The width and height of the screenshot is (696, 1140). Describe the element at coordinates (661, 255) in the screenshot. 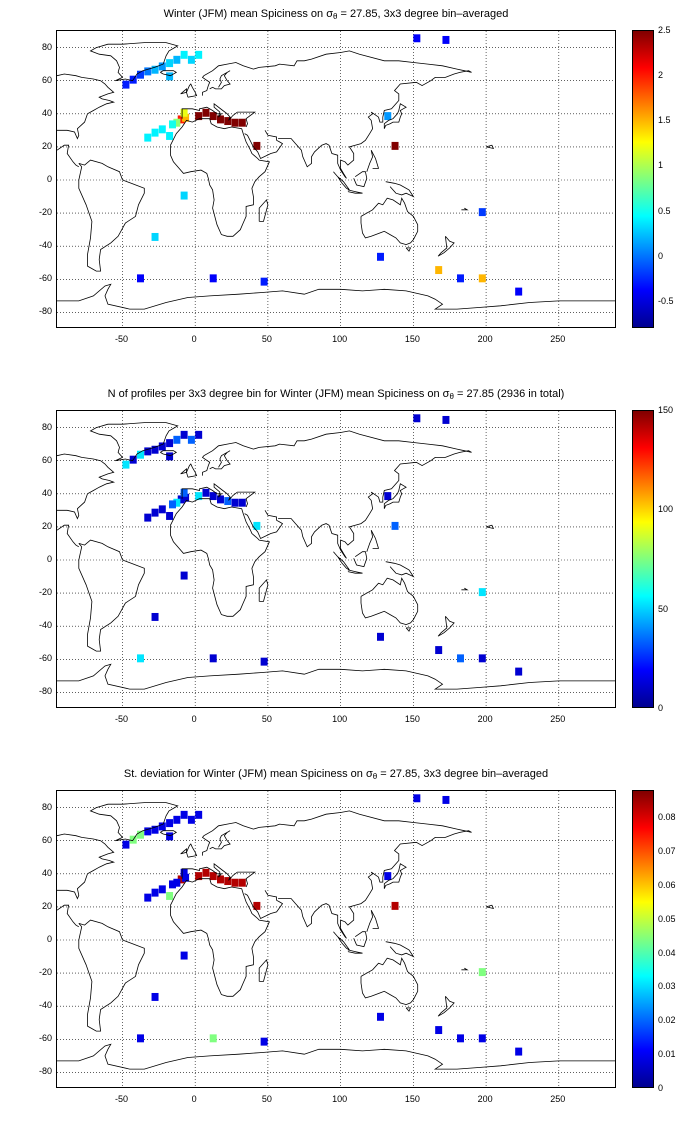

I see `colorbar-tick-label: 0` at that location.